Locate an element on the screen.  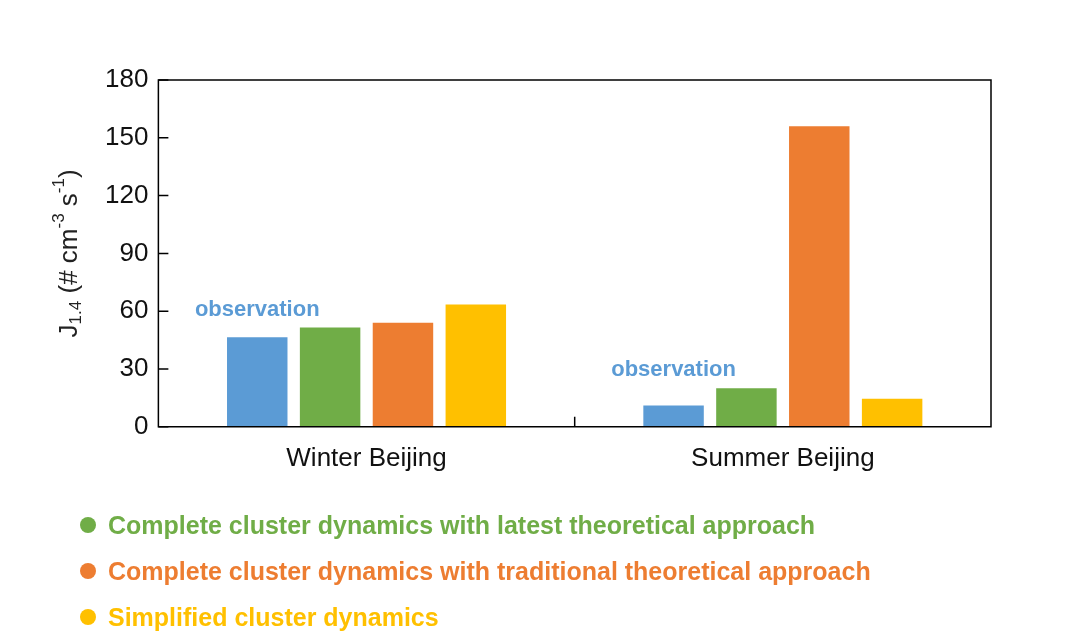
y-tick-label: 30 is located at coordinates (134, 367).